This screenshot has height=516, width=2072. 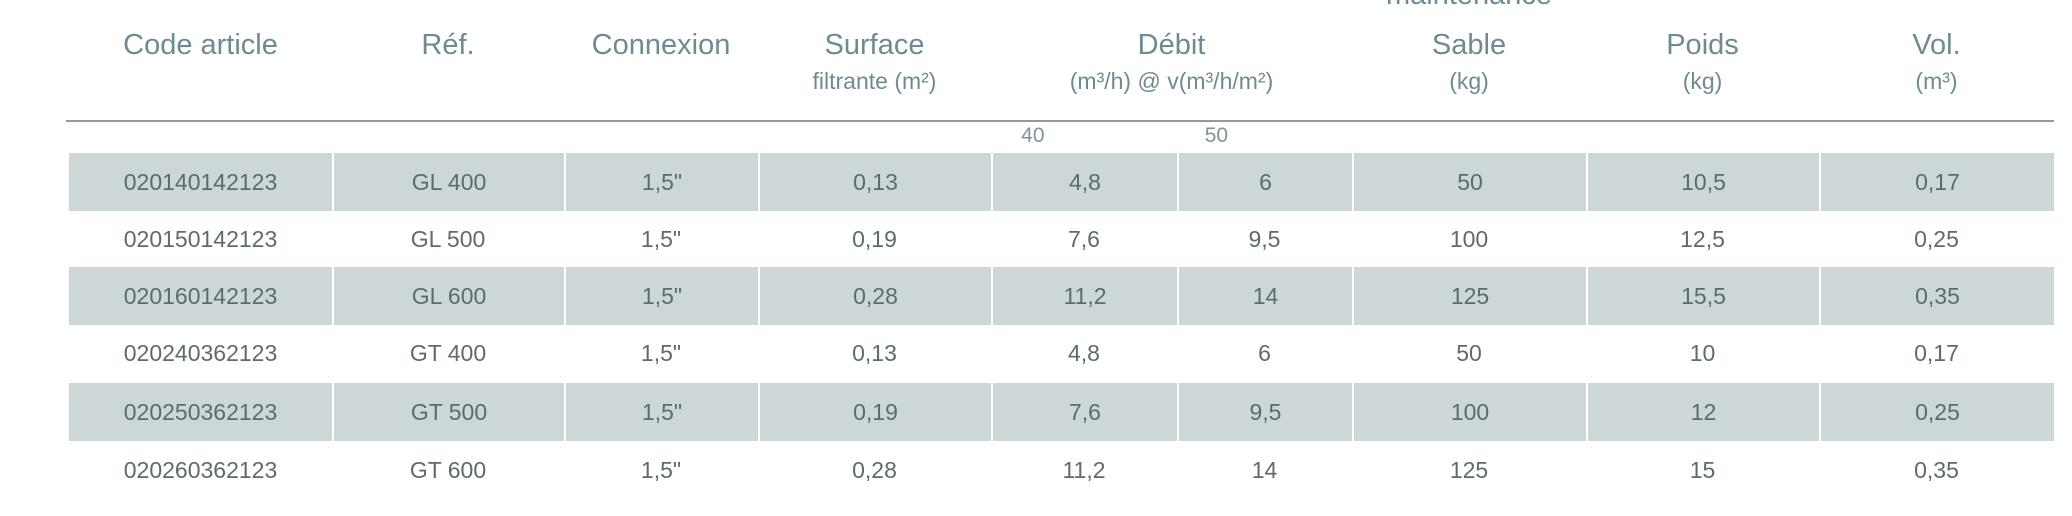 What do you see at coordinates (1171, 45) in the screenshot?
I see `column-title: Débit` at bounding box center [1171, 45].